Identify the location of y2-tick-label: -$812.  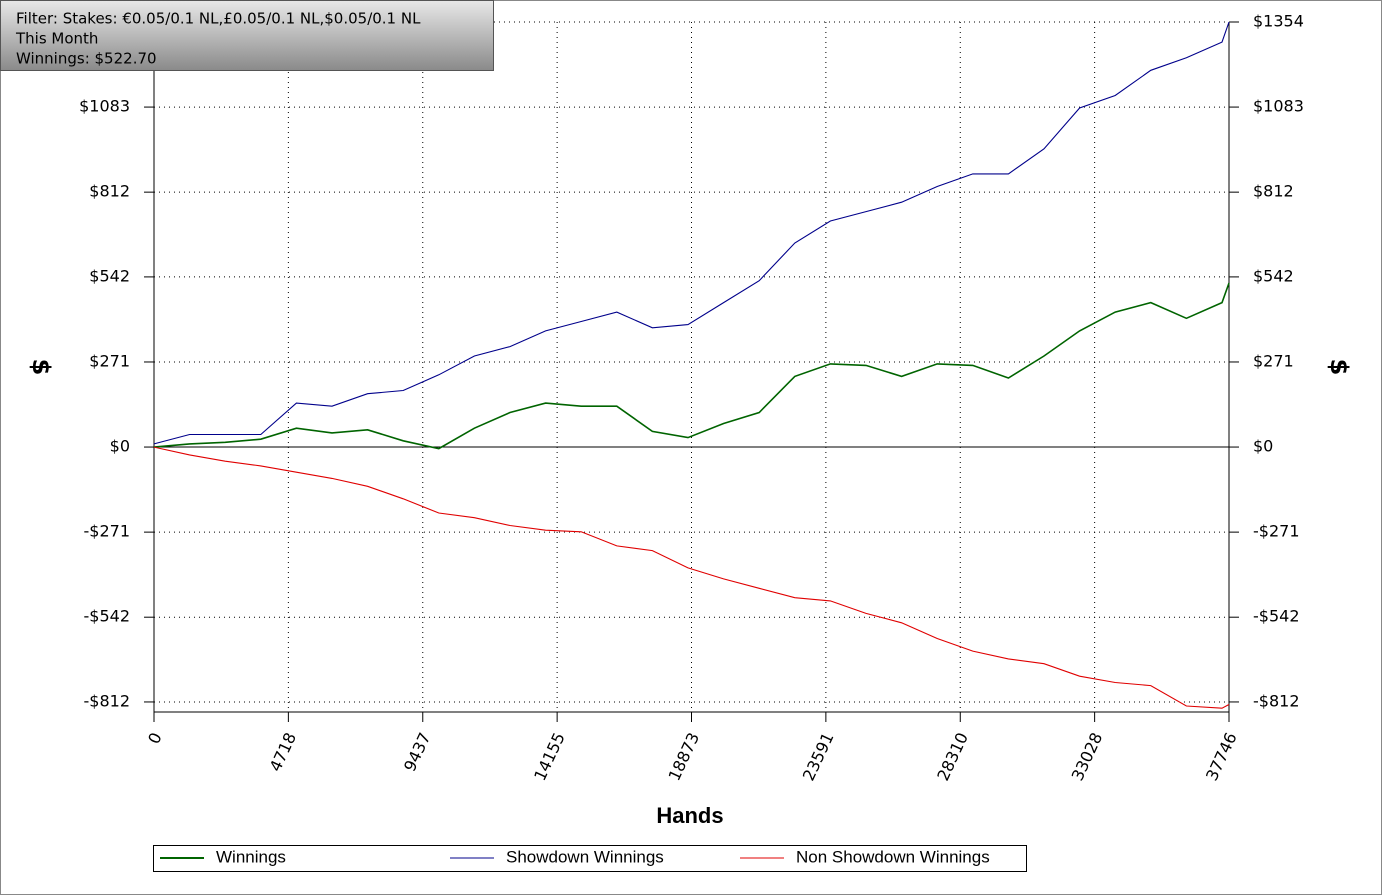
(1276, 700).